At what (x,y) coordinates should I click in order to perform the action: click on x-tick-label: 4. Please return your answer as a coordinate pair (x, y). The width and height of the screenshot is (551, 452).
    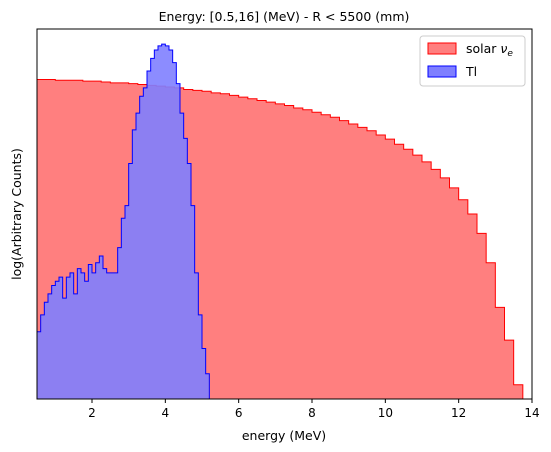
    Looking at the image, I should click on (166, 413).